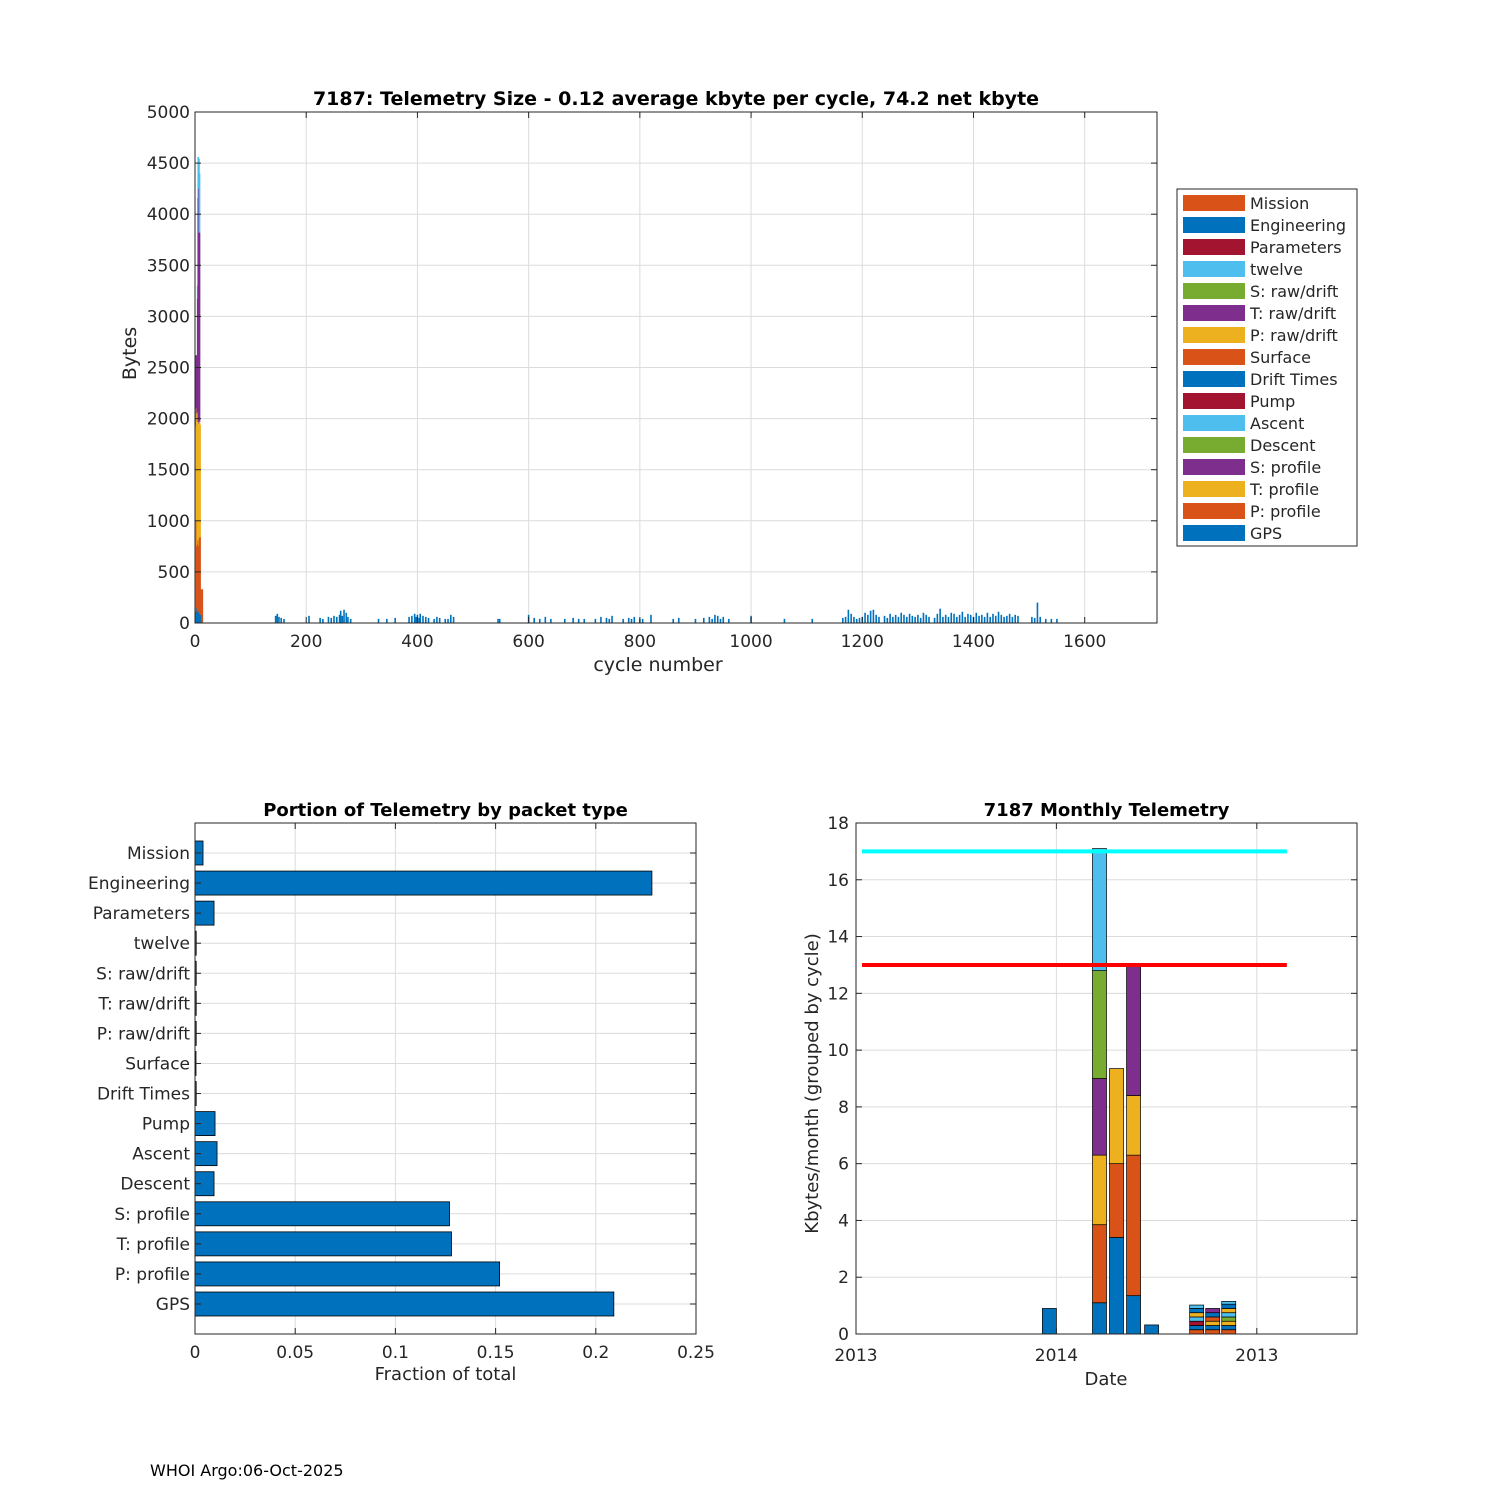  I want to click on y-tick-label: 2500, so click(168, 369).